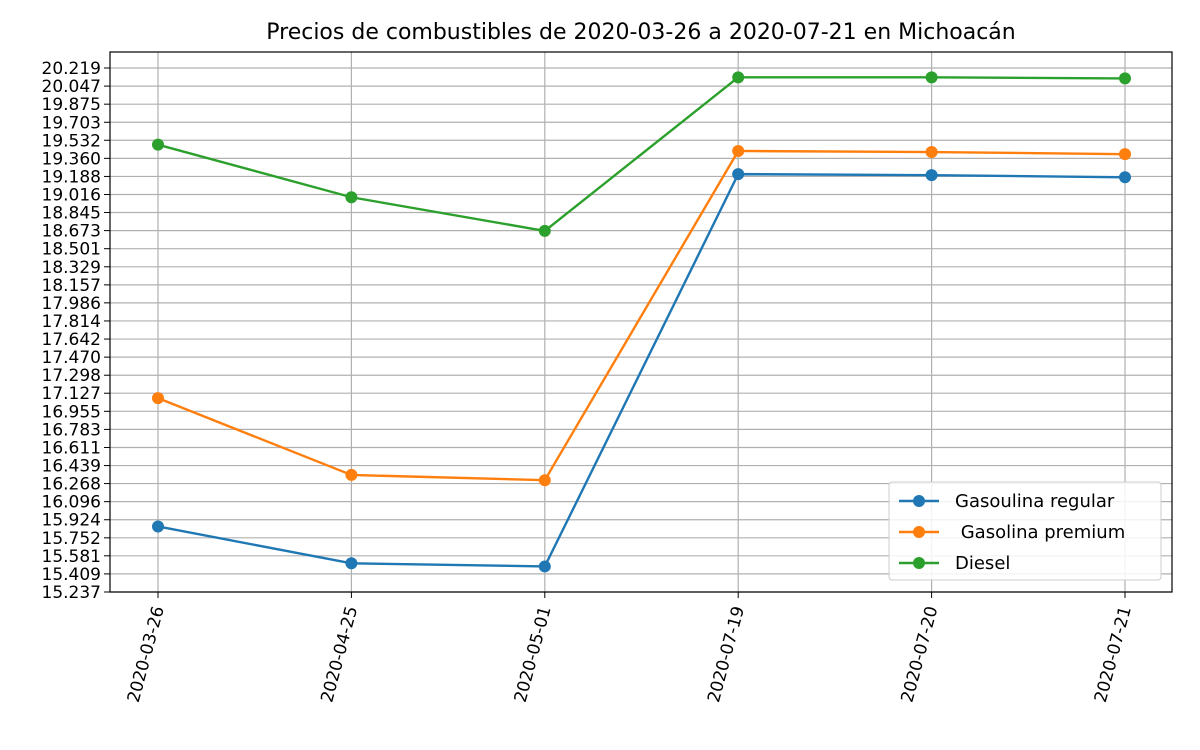  I want to click on y-tick-label: 18.329, so click(71, 268).